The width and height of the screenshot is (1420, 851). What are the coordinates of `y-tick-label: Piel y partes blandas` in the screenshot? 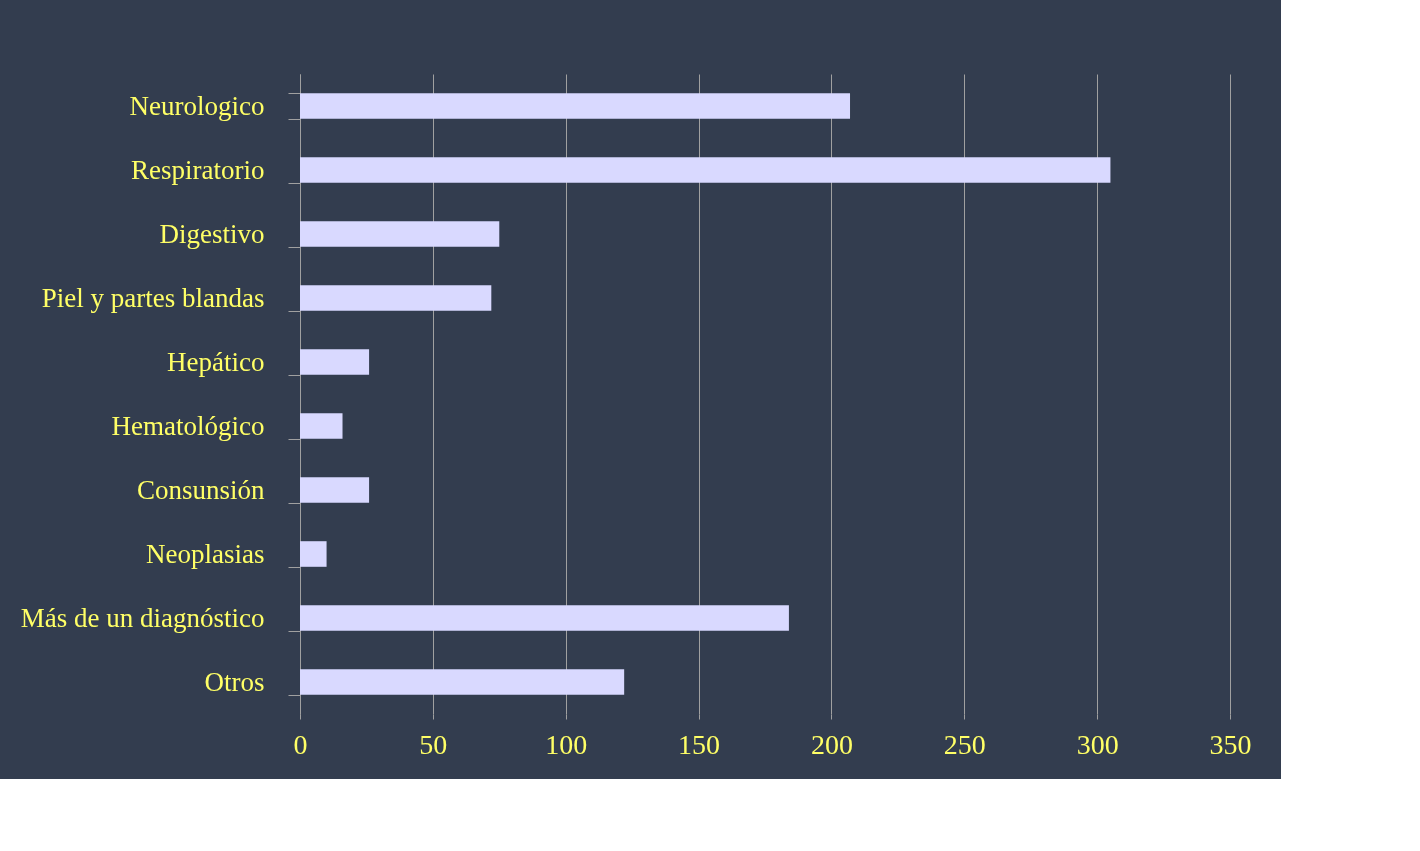 It's located at (153, 297).